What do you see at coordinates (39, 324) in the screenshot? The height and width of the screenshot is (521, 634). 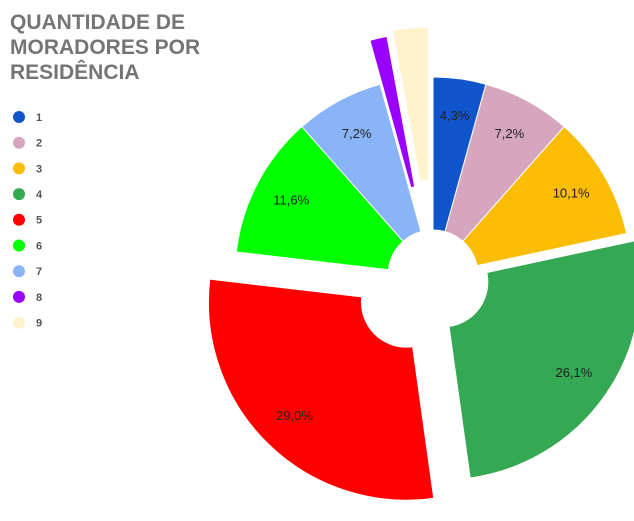 I see `legend-label: 9` at bounding box center [39, 324].